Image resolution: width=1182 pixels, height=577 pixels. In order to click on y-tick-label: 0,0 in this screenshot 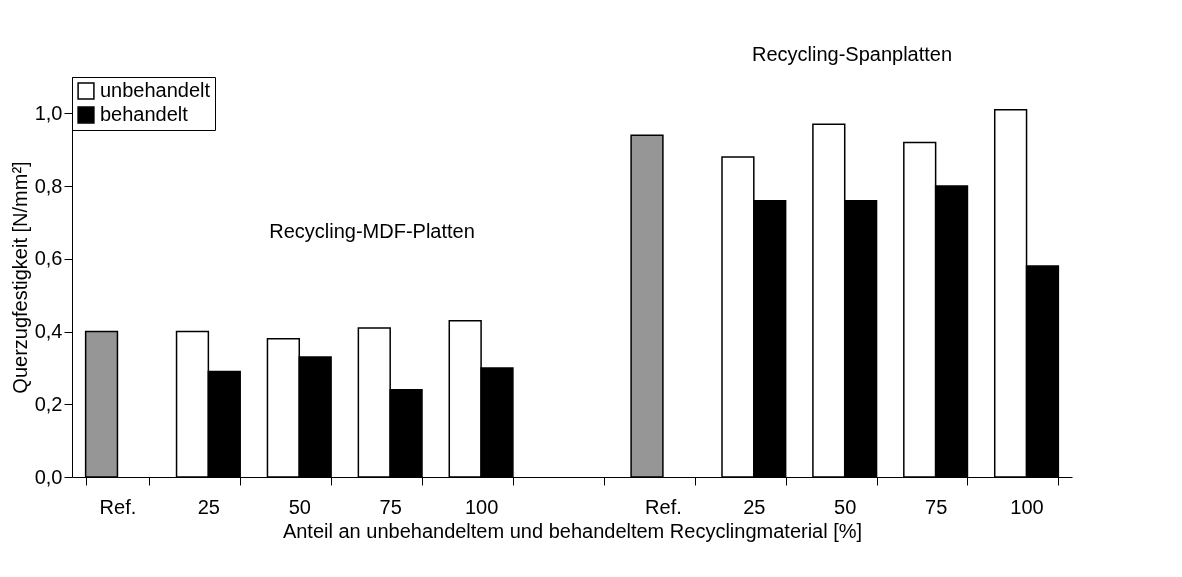, I will do `click(48, 476)`.